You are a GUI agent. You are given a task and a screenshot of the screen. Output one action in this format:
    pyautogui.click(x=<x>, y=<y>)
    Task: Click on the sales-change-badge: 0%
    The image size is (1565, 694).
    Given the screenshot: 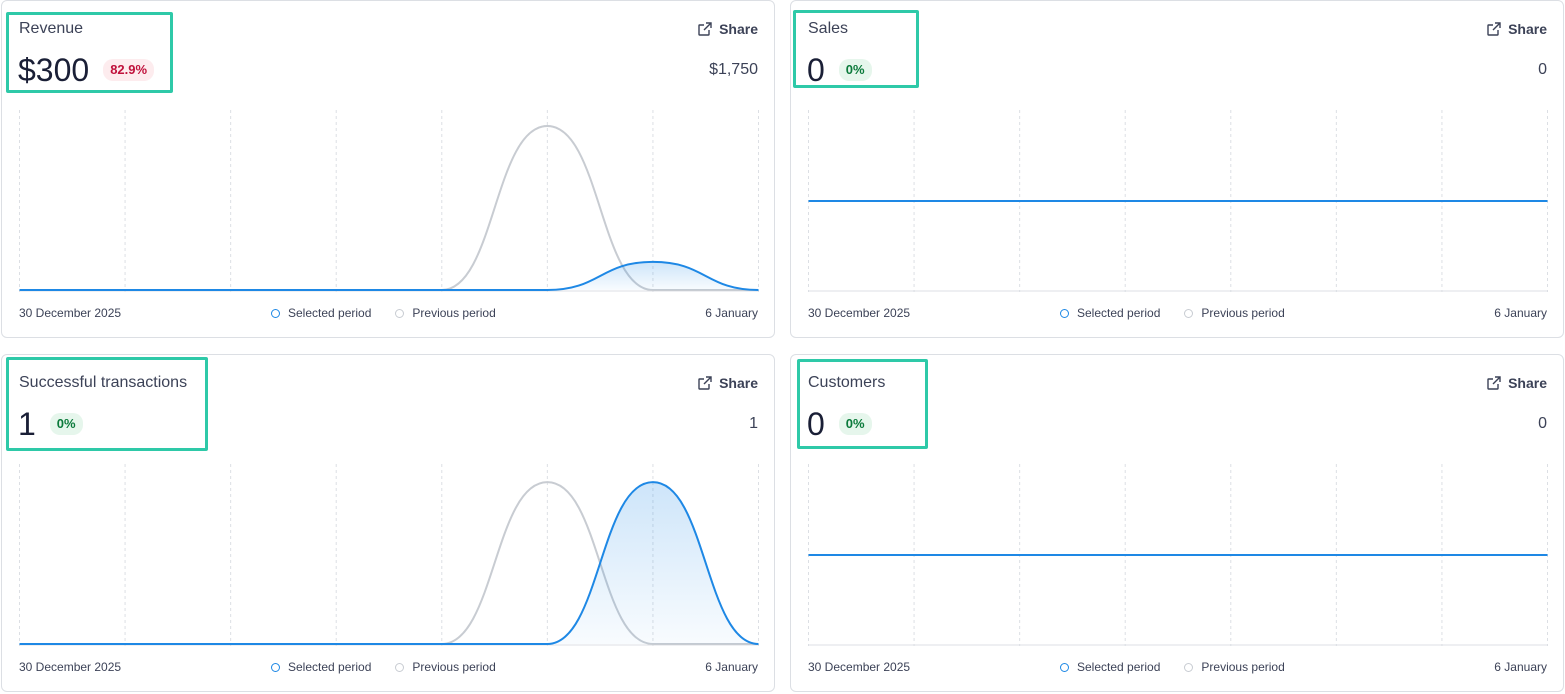 What is the action you would take?
    pyautogui.click(x=855, y=70)
    